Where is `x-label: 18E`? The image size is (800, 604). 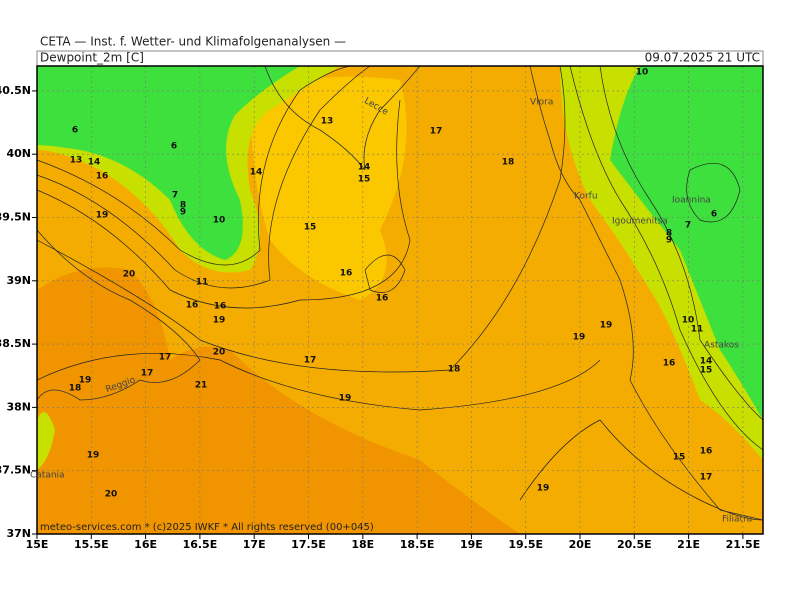 x-label: 18E is located at coordinates (362, 544).